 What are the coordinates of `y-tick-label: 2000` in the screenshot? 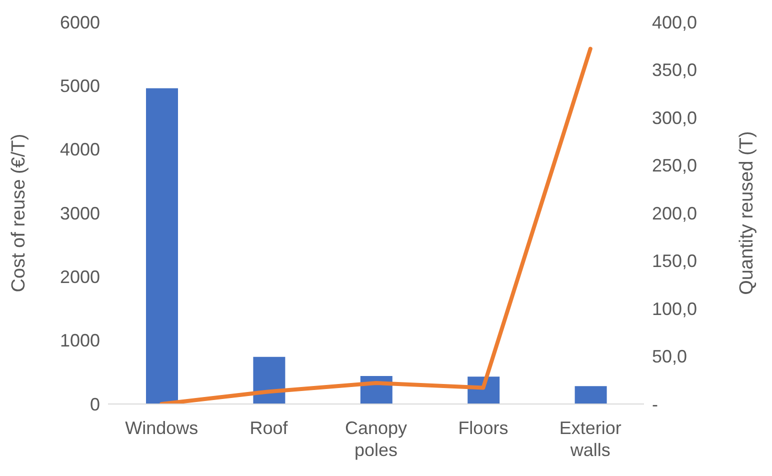 It's located at (80, 277).